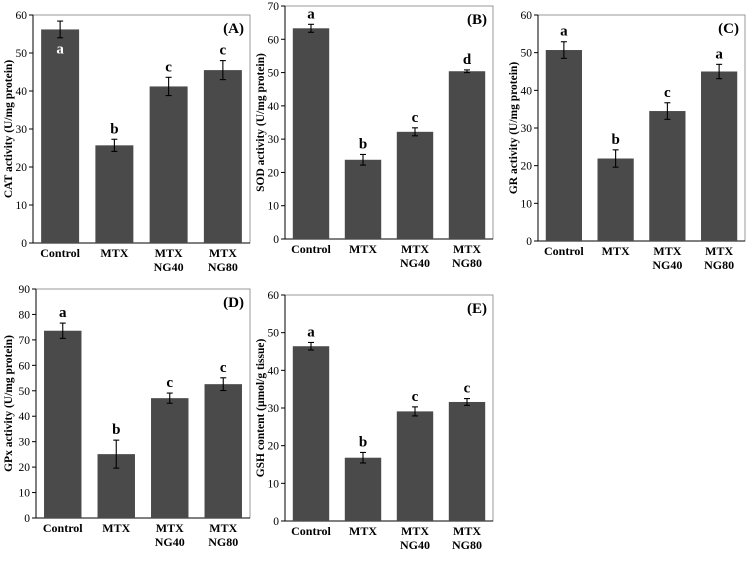 The image size is (750, 562). What do you see at coordinates (9, 129) in the screenshot?
I see `y-axis-label: CAT activity (U/mg protein)` at bounding box center [9, 129].